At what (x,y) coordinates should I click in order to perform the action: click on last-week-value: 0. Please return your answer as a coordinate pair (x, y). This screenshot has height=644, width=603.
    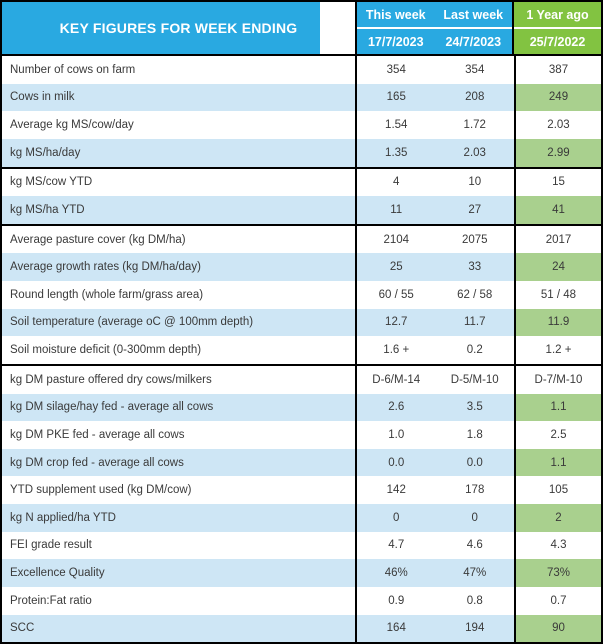
    Looking at the image, I should click on (474, 518).